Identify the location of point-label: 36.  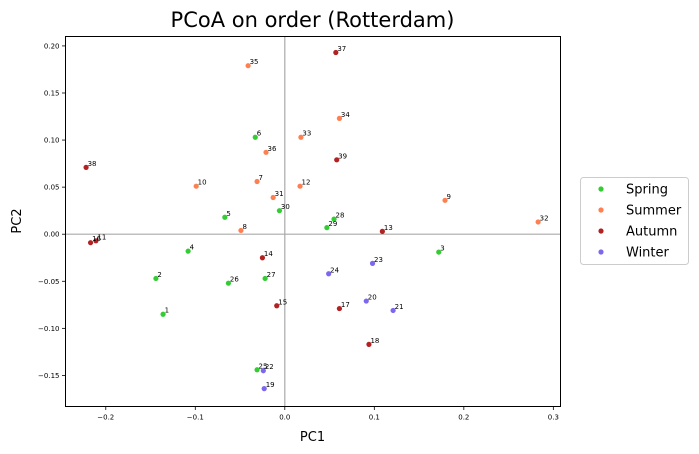
(272, 149).